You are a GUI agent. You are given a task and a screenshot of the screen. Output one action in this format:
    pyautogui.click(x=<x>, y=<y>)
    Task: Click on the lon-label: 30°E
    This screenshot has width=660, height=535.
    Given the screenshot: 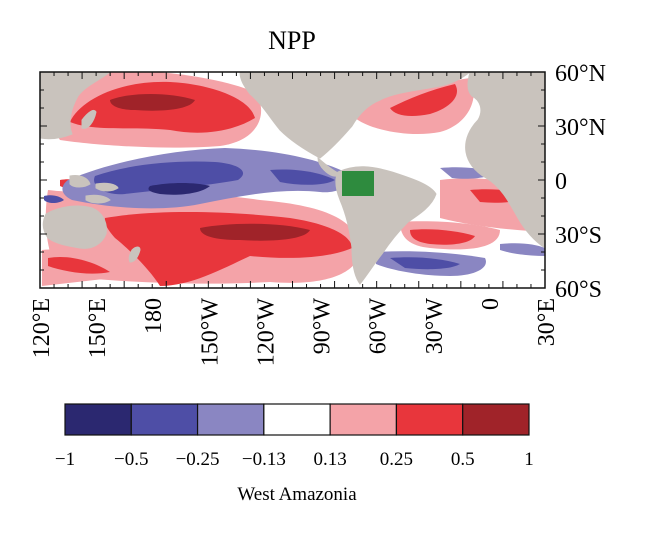 What is the action you would take?
    pyautogui.click(x=547, y=322)
    